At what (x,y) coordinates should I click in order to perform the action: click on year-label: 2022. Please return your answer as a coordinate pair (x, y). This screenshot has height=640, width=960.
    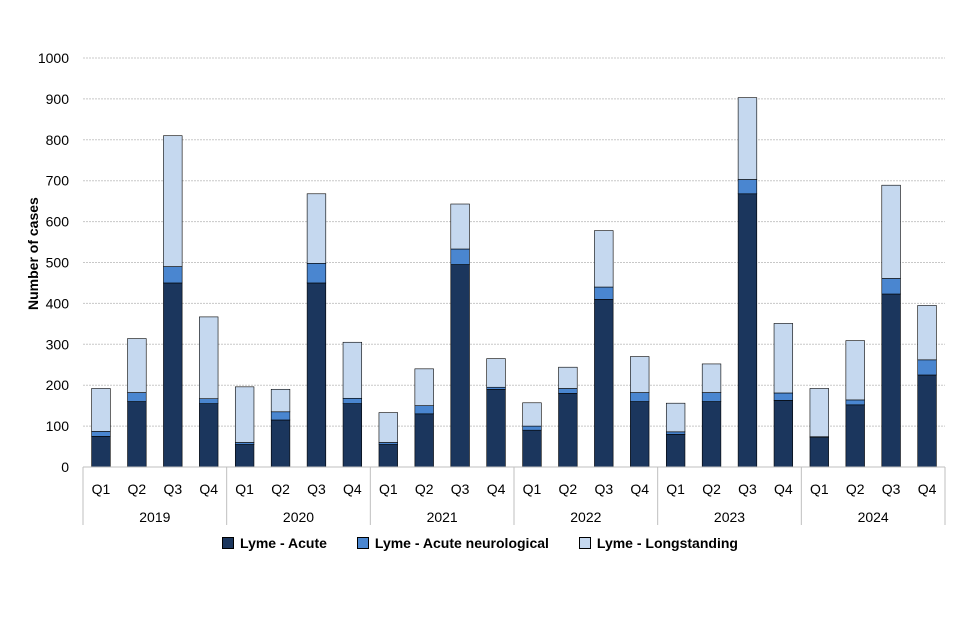
    Looking at the image, I should click on (585, 517).